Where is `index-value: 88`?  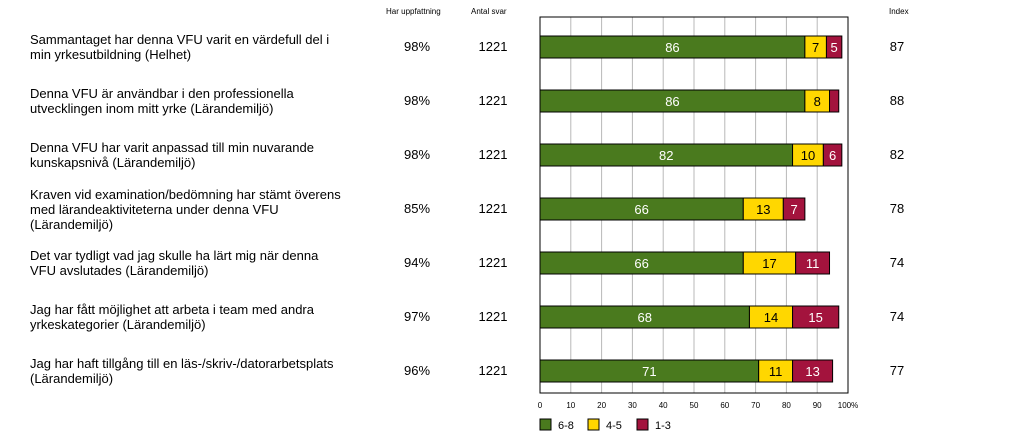
index-value: 88 is located at coordinates (897, 100).